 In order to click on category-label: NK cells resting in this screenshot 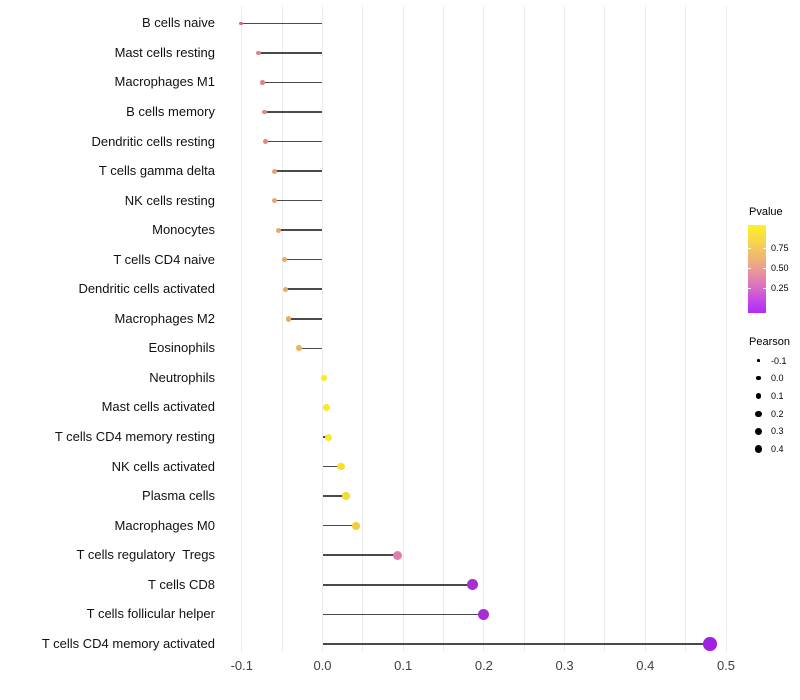, I will do `click(169, 200)`.